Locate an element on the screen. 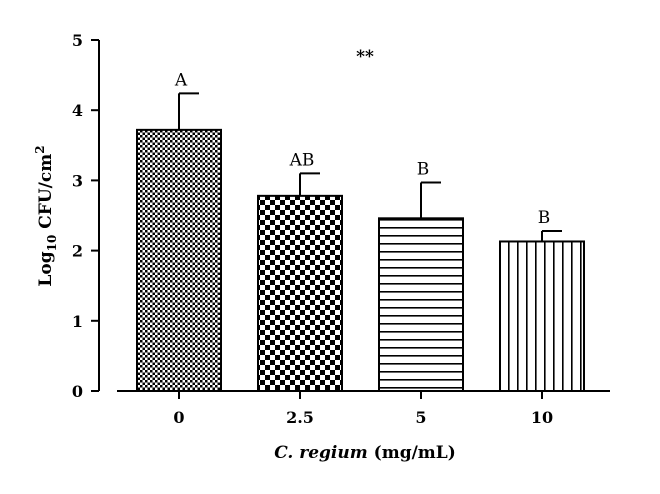 Image resolution: width=660 pixels, height=494 pixels. y-tick-label: 2 is located at coordinates (77, 251).